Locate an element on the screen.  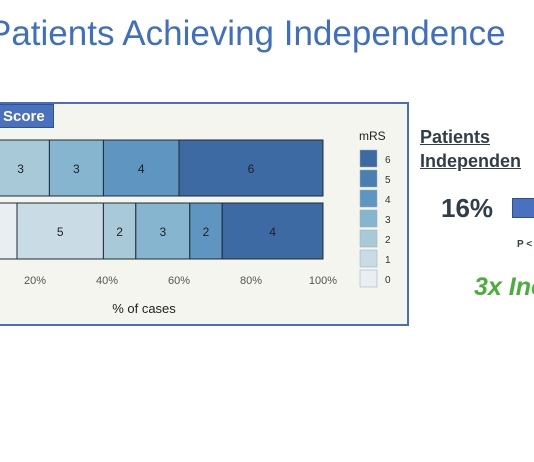
right-panel-title-line2: Independen is located at coordinates (471, 161).